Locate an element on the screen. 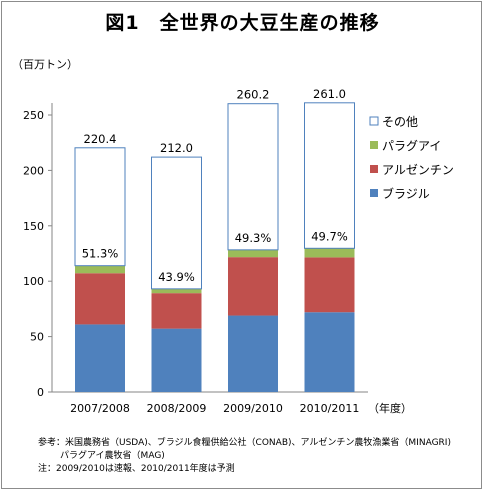 Image resolution: width=485 pixels, height=492 pixels. total-data-label: 260.2 is located at coordinates (253, 95).